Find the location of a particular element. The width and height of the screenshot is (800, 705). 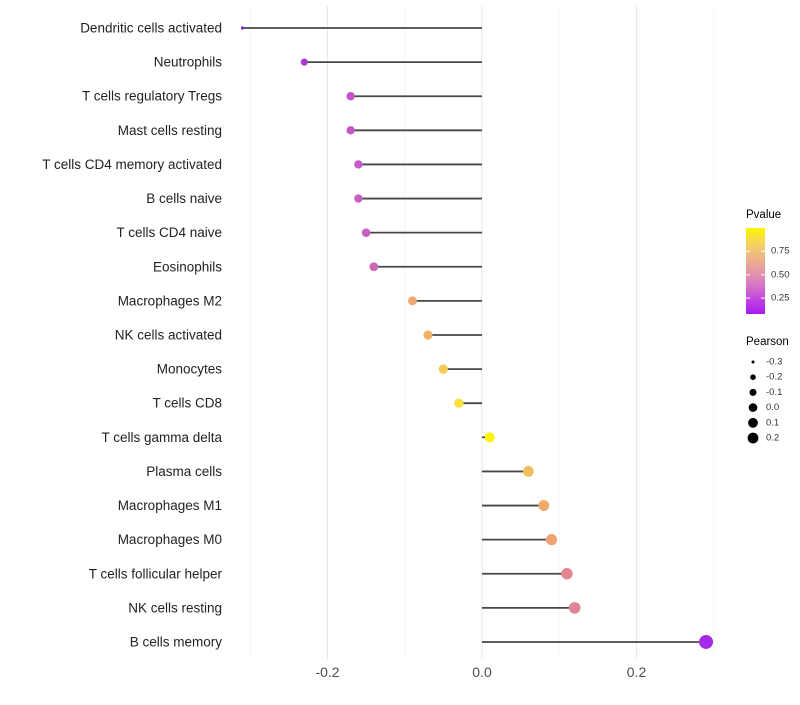

category-label: Neutrophils is located at coordinates (188, 62).